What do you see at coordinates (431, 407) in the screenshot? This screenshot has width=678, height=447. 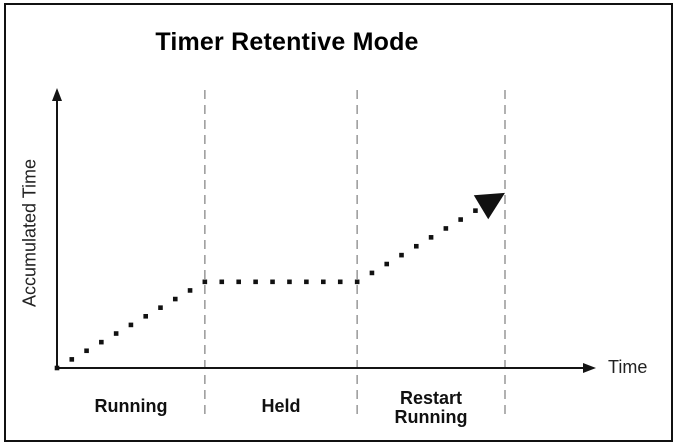 I see `phase-label-restart-running: Restart Running` at bounding box center [431, 407].